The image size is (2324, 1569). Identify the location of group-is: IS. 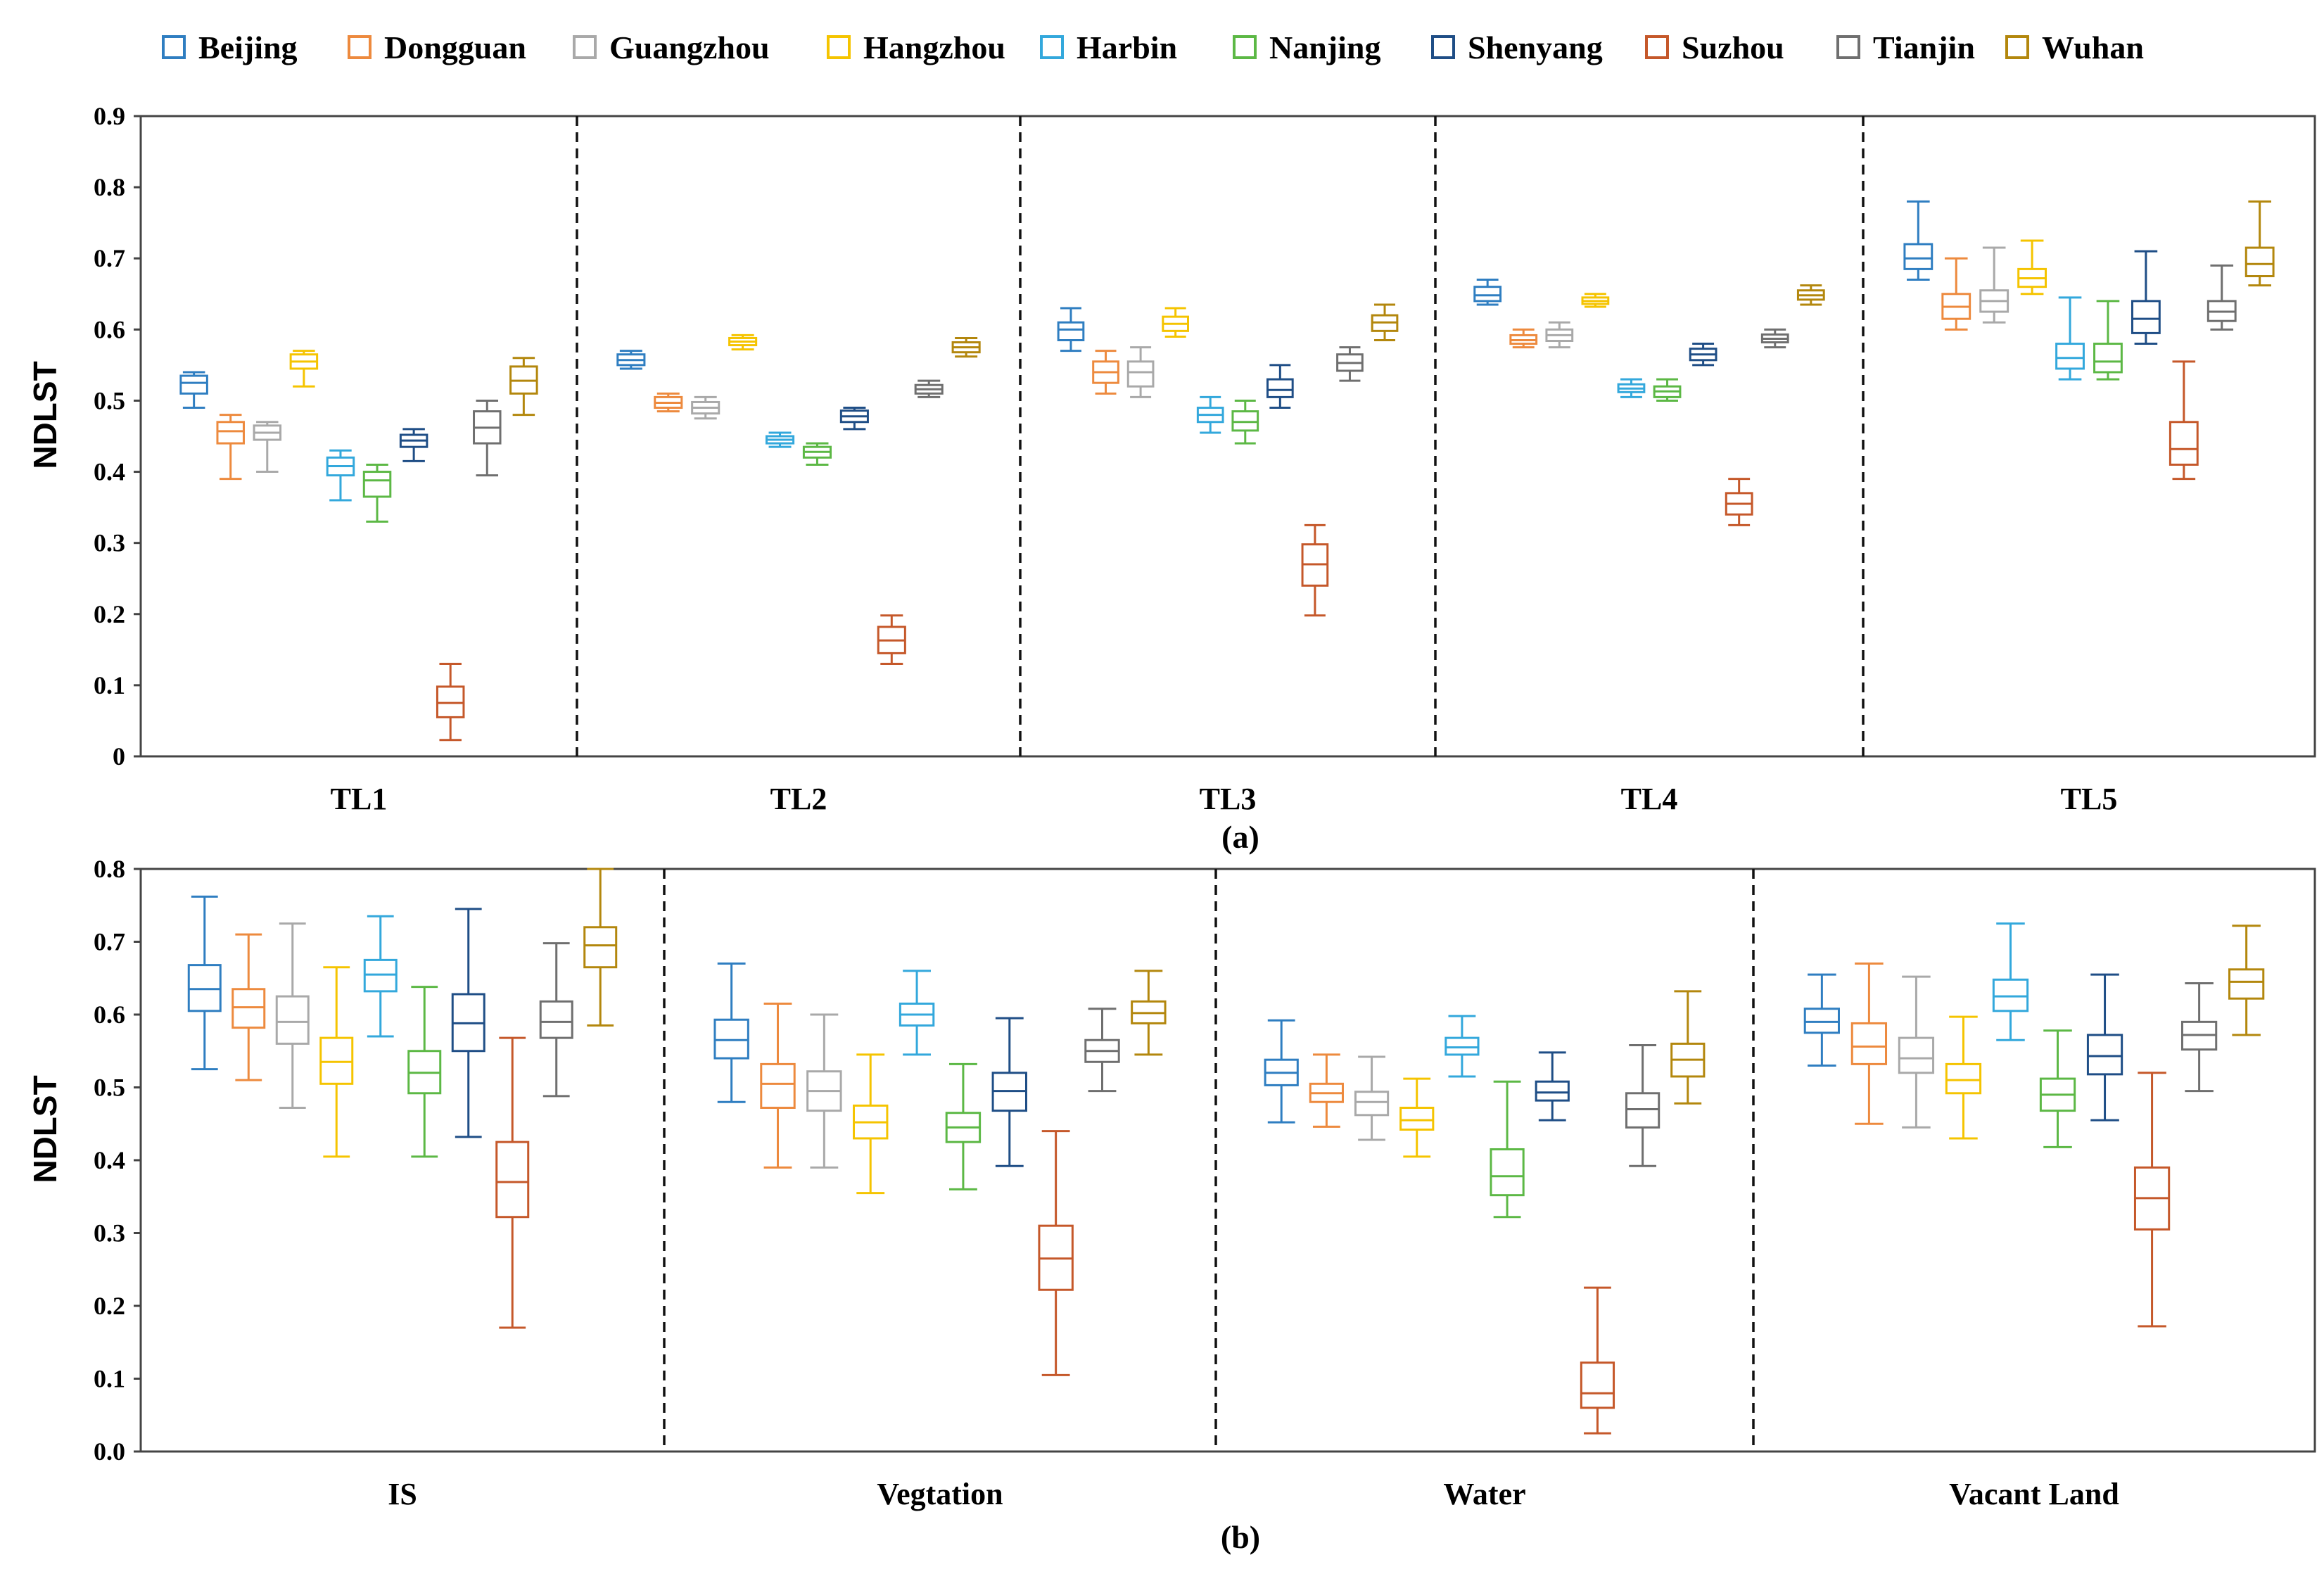
(402, 1189).